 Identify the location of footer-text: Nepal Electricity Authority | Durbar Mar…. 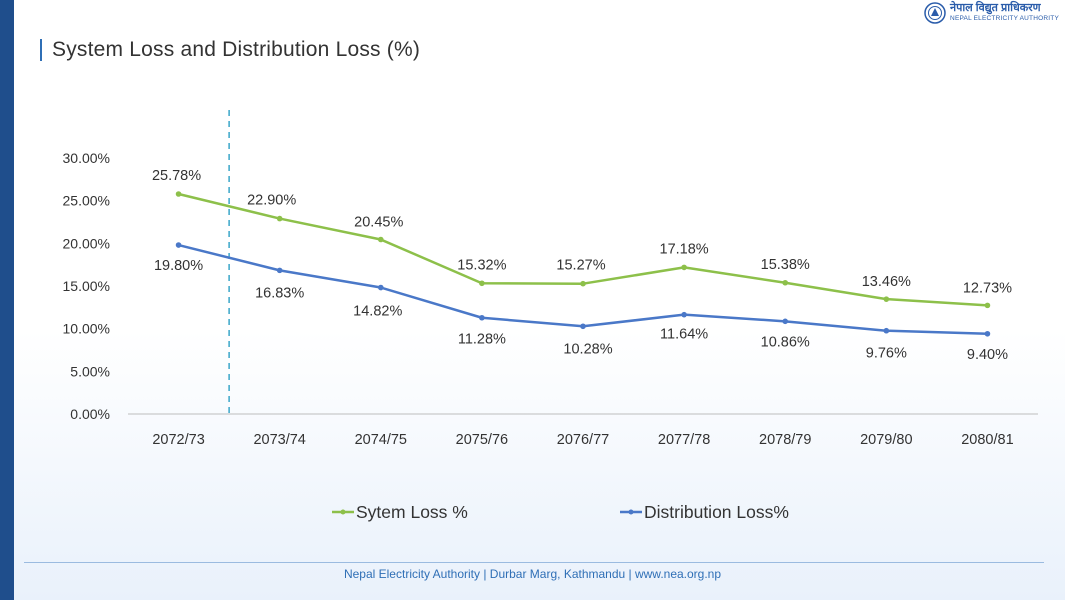
(532, 574).